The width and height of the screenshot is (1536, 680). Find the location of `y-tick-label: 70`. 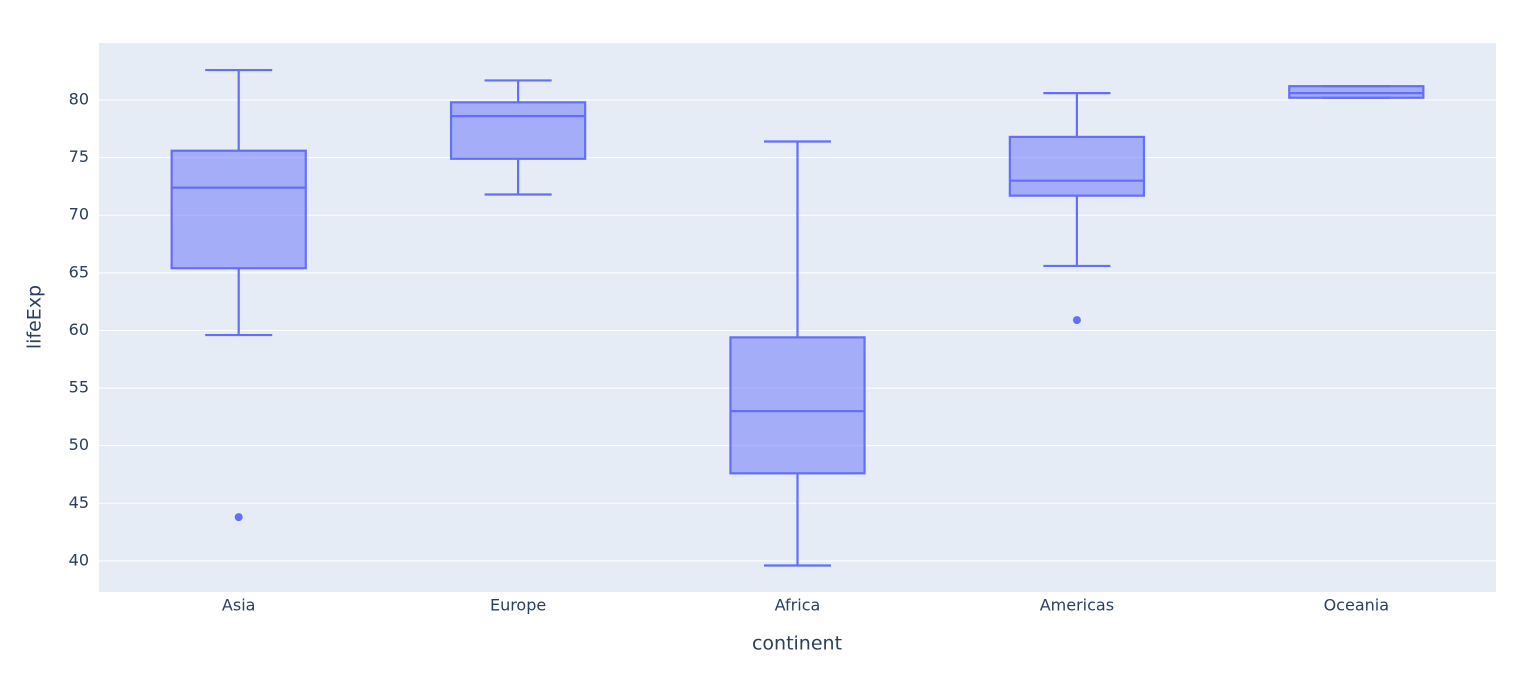

y-tick-label: 70 is located at coordinates (79, 214).